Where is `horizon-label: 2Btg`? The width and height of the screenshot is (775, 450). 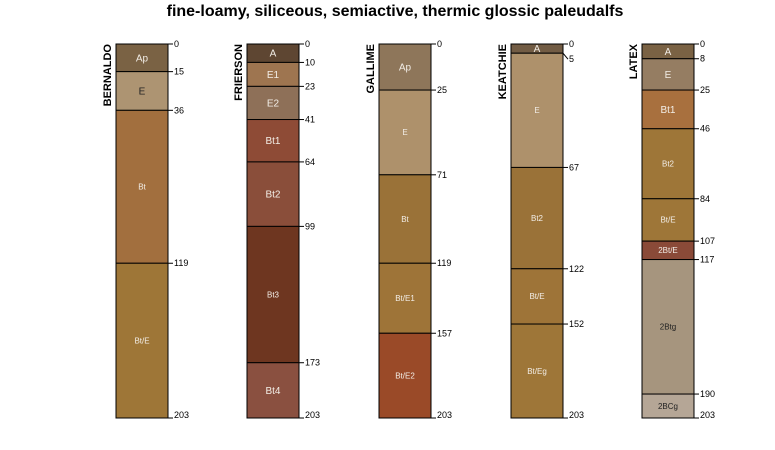 horizon-label: 2Btg is located at coordinates (668, 327).